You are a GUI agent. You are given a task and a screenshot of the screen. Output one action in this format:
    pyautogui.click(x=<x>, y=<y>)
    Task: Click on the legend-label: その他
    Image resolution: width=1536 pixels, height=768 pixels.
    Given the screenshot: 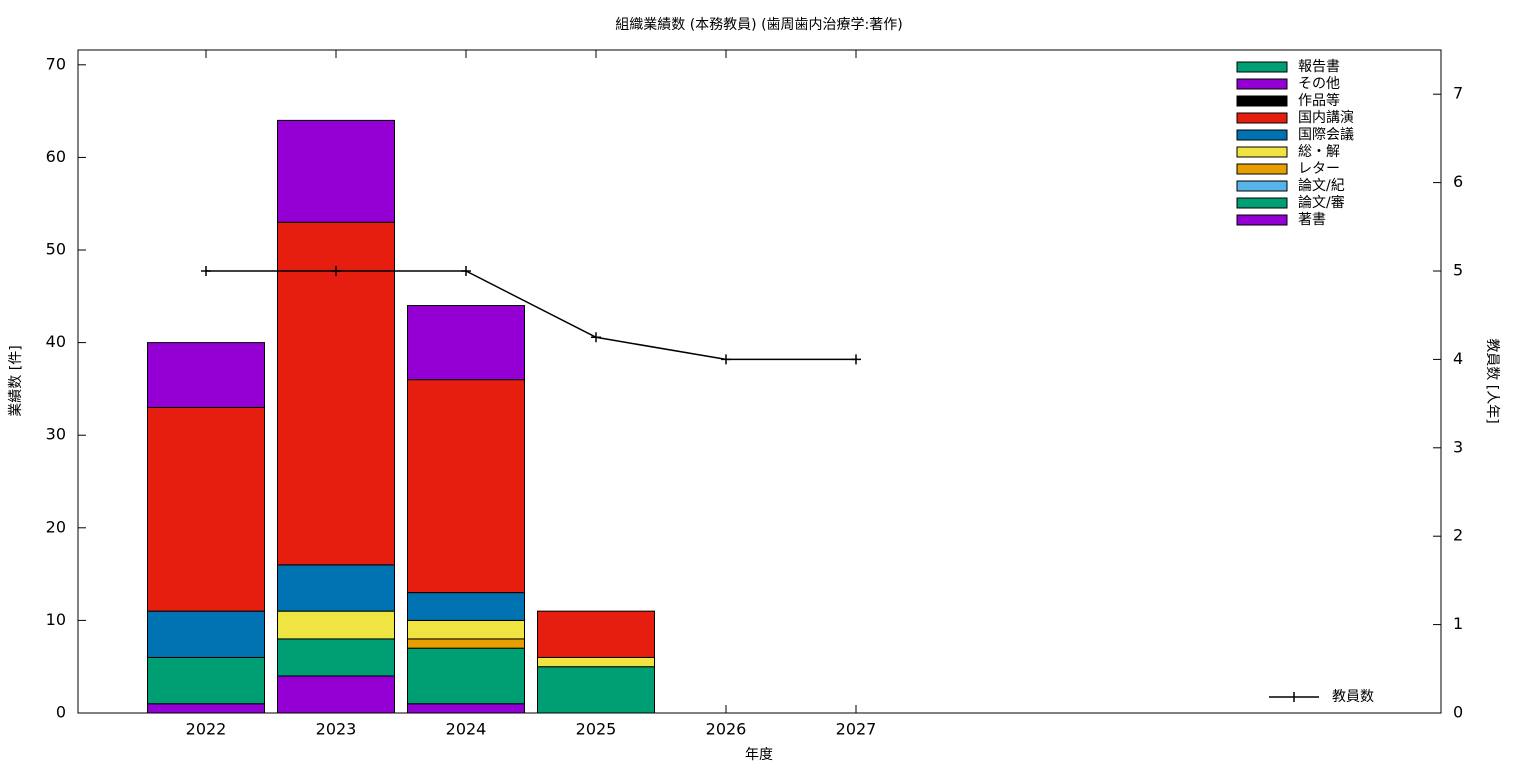 What is the action you would take?
    pyautogui.click(x=1319, y=84)
    